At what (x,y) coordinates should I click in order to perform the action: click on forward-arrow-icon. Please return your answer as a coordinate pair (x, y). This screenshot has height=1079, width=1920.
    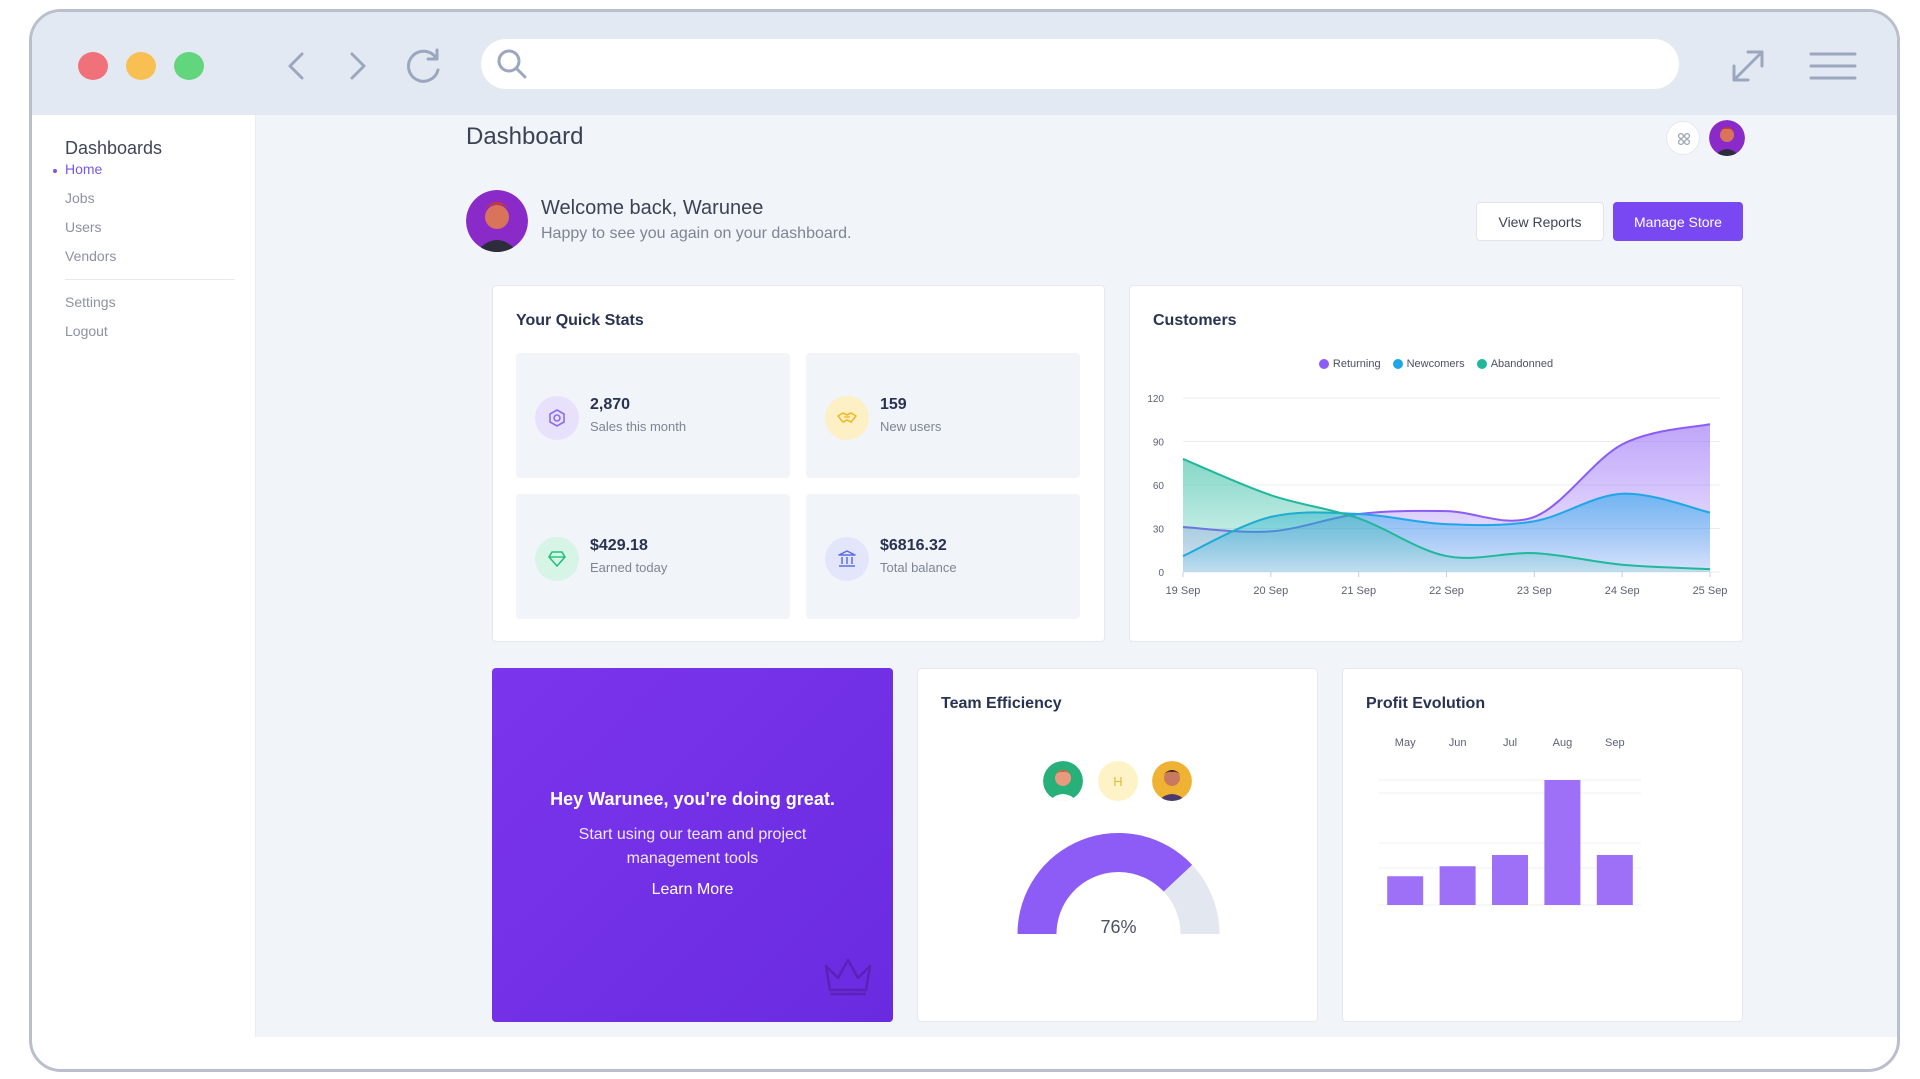
    Looking at the image, I should click on (358, 66).